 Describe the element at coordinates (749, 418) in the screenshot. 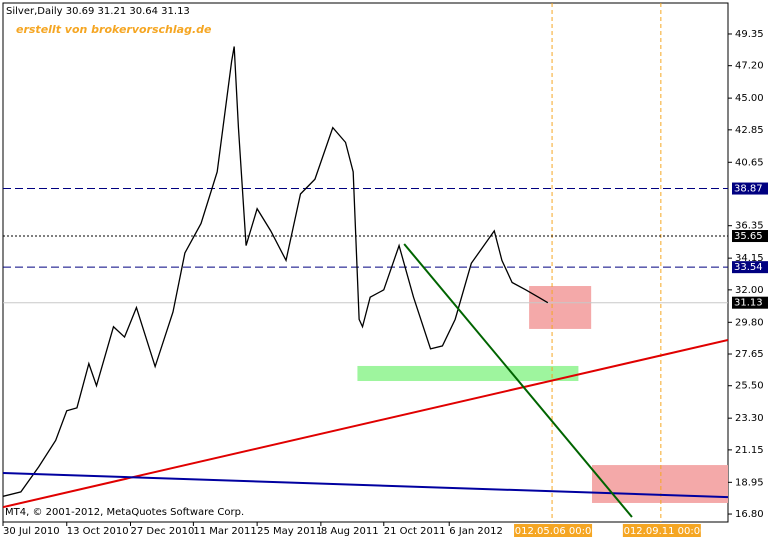

I see `y-tick-label: 23.30` at that location.